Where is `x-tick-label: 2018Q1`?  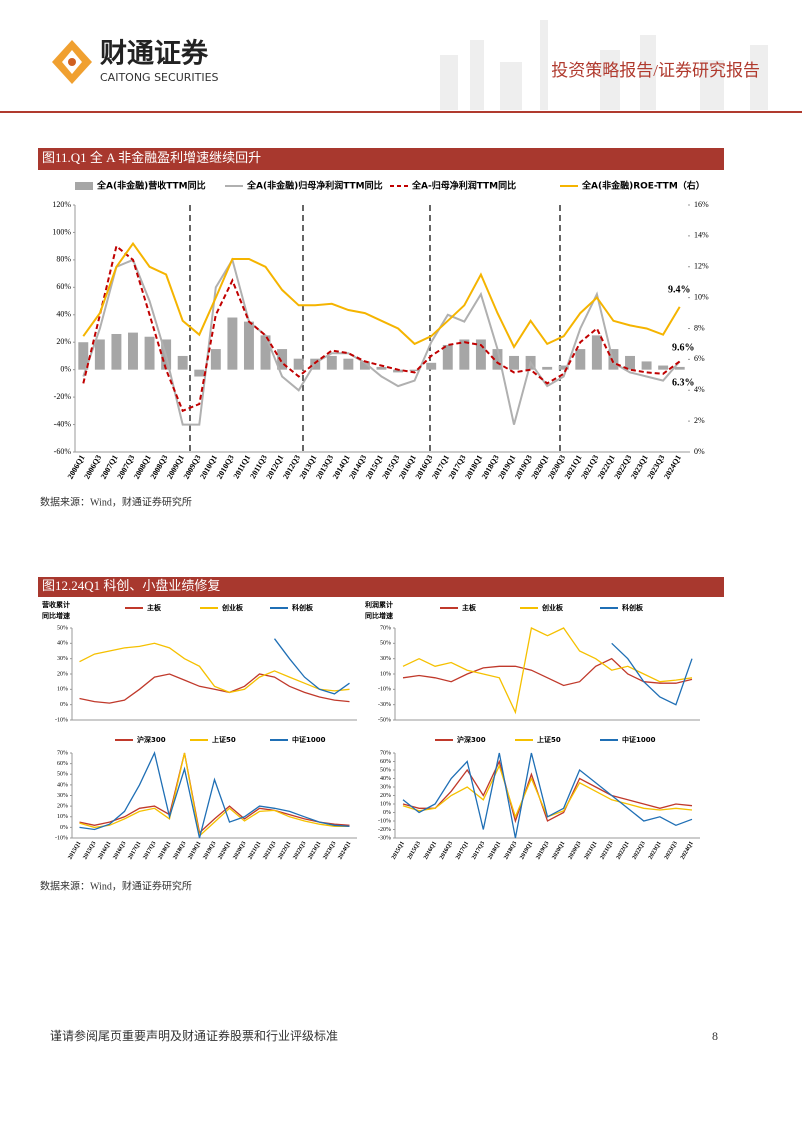
x-tick-label: 2018Q1 is located at coordinates (494, 851).